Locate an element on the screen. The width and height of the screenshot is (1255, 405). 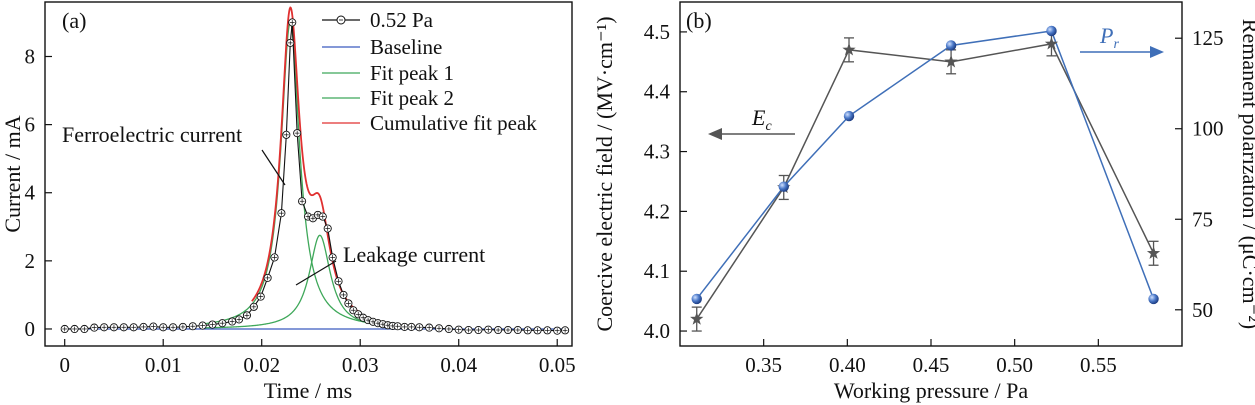
right-y-tick-label: 125 is located at coordinates (1208, 38).